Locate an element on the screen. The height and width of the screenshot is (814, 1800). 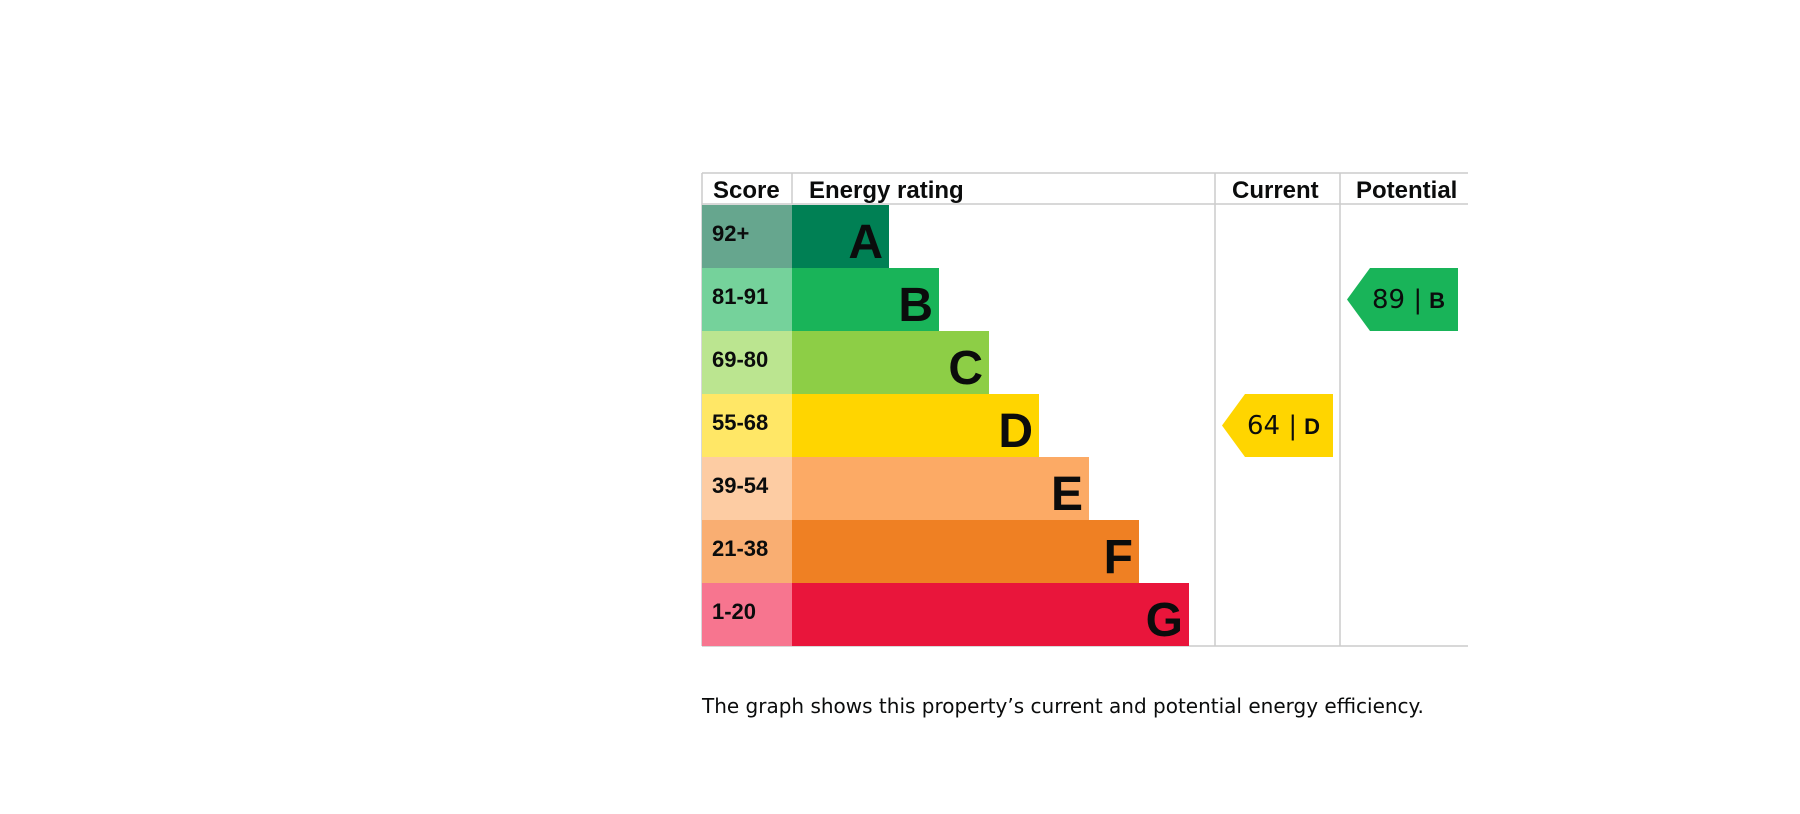
band-bar-e is located at coordinates (940, 488).